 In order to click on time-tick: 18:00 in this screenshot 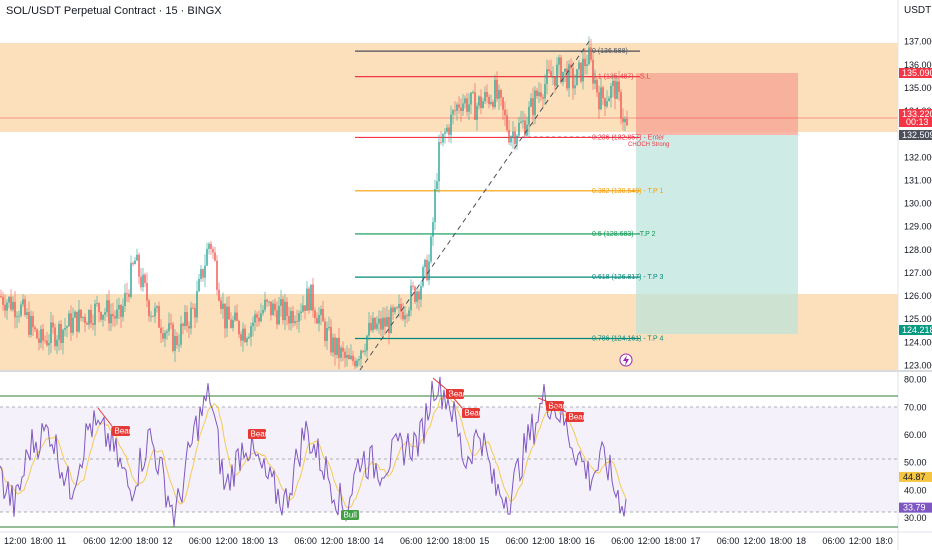, I will do `click(358, 541)`.